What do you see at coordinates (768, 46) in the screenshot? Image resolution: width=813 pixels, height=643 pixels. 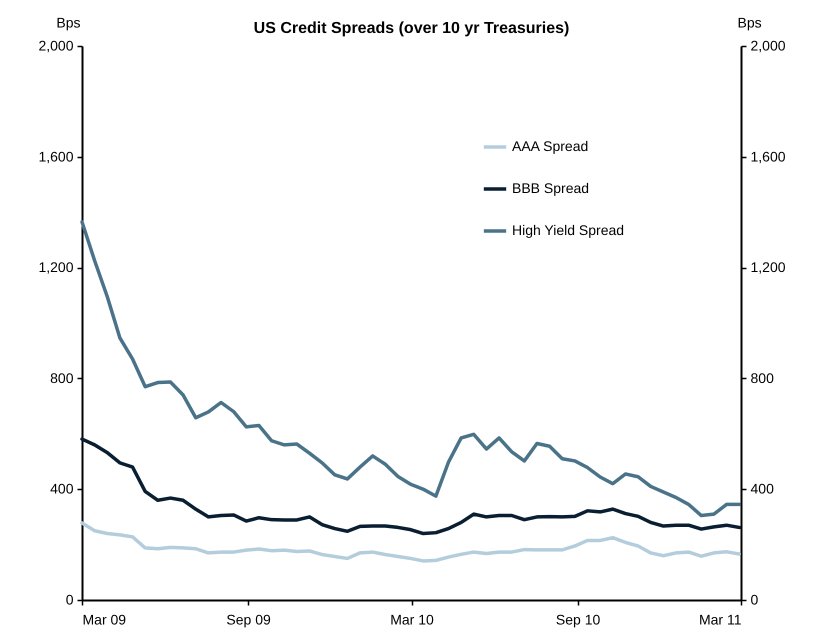 I see `y2-tick-label: 2,000` at bounding box center [768, 46].